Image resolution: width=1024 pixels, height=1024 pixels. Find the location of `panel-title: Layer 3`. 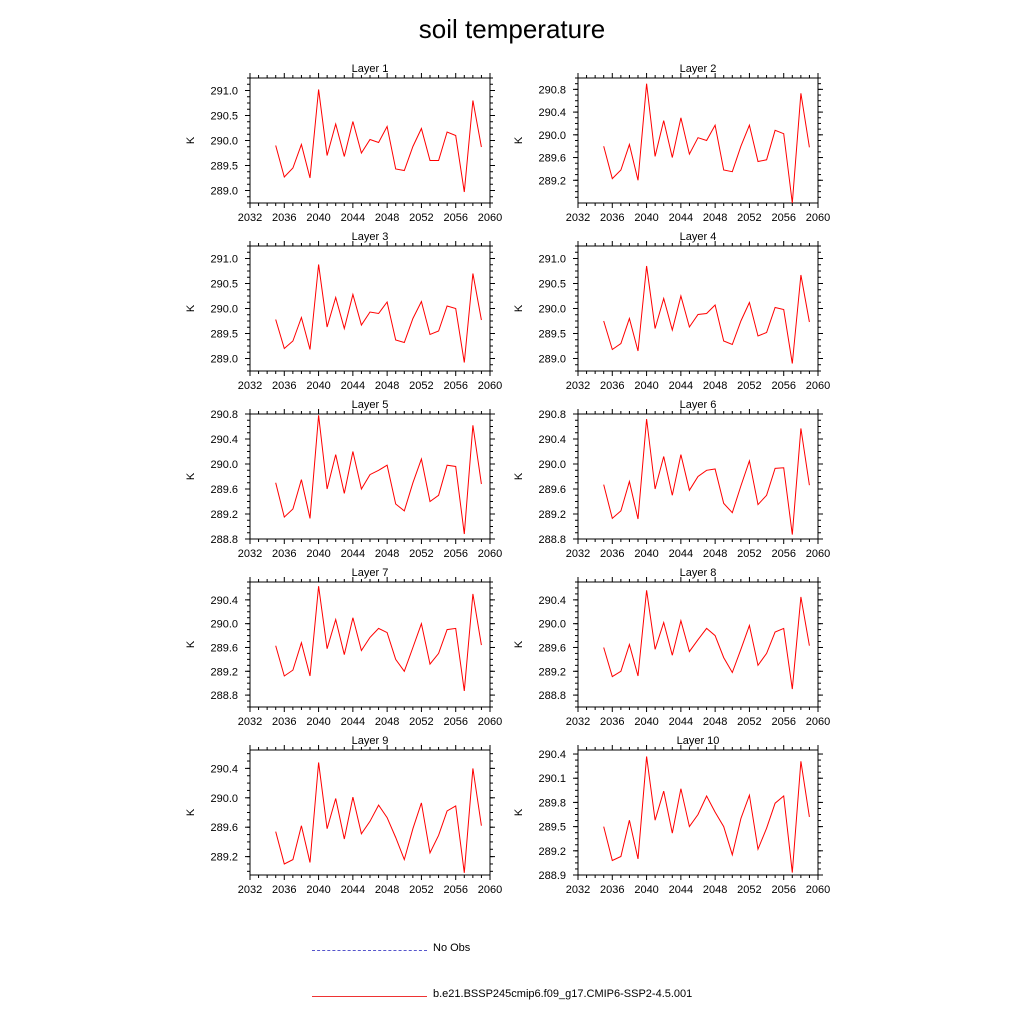

panel-title: Layer 3 is located at coordinates (370, 237).